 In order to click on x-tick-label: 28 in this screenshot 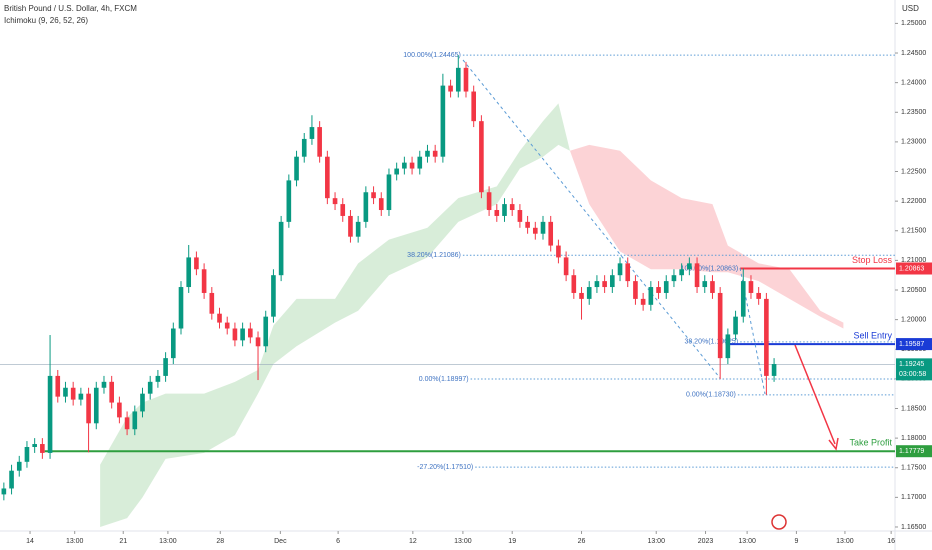, I will do `click(220, 541)`.